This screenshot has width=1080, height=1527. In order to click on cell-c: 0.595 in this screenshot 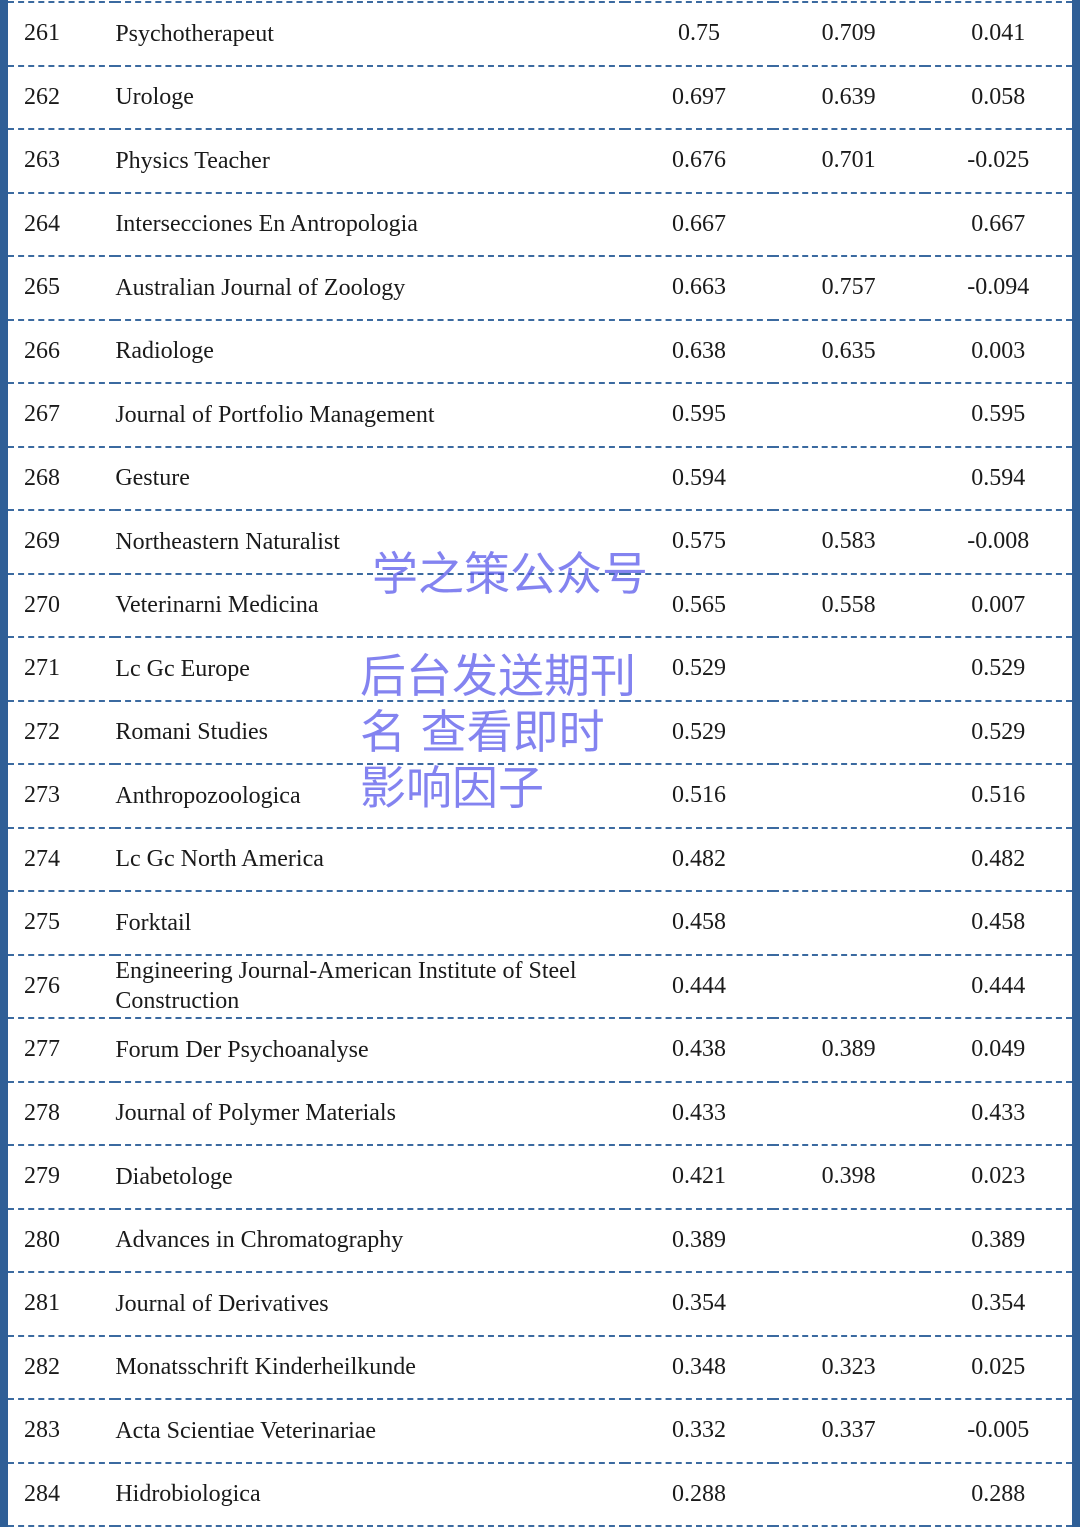, I will do `click(998, 414)`.